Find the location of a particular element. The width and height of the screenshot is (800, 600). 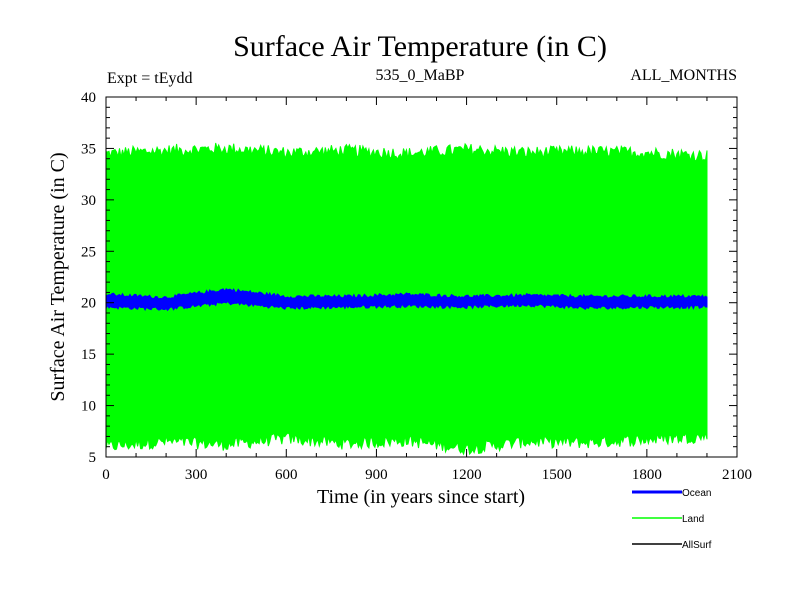

y-tick-label: 15 is located at coordinates (88, 355).